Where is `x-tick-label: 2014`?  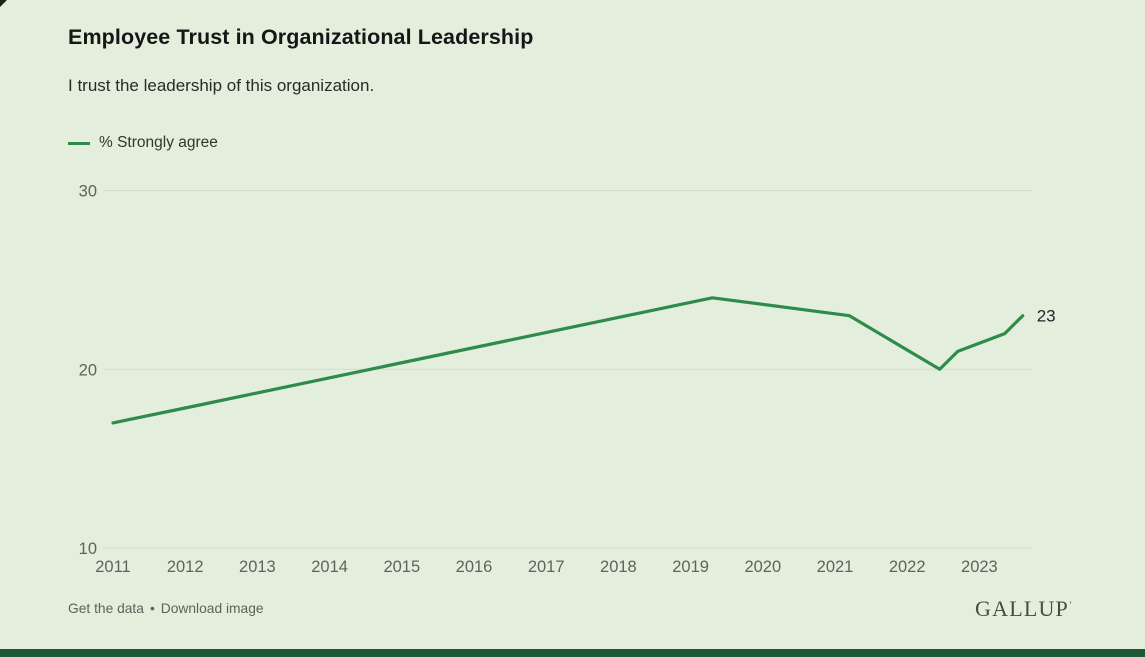 x-tick-label: 2014 is located at coordinates (329, 567).